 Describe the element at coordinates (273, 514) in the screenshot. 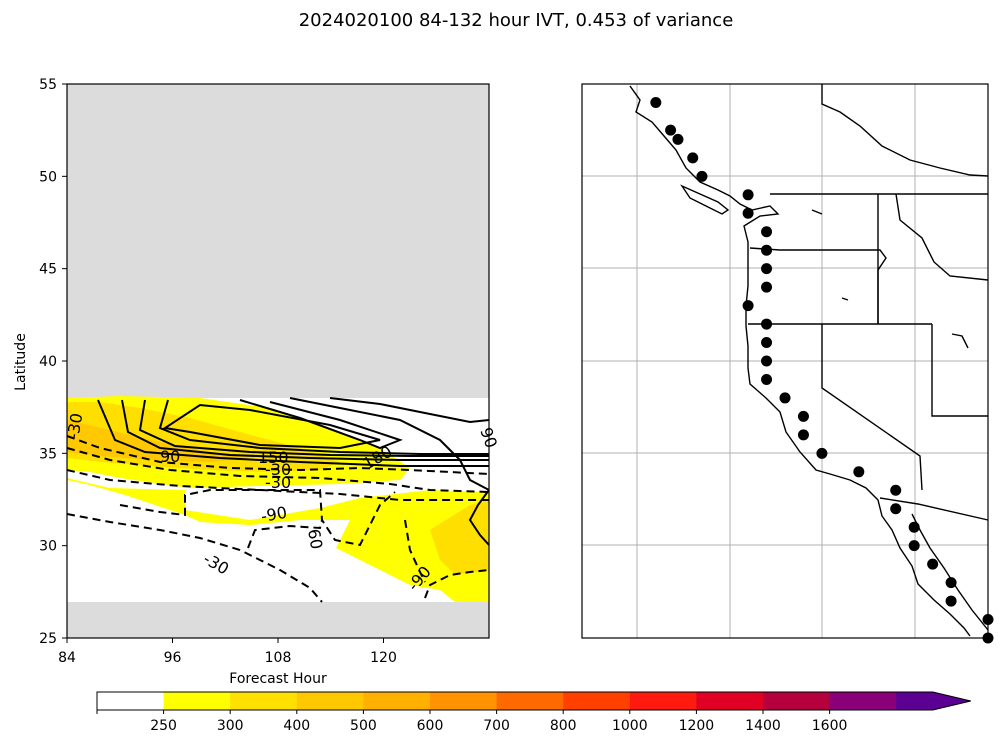

I see `contour-label: -90` at that location.